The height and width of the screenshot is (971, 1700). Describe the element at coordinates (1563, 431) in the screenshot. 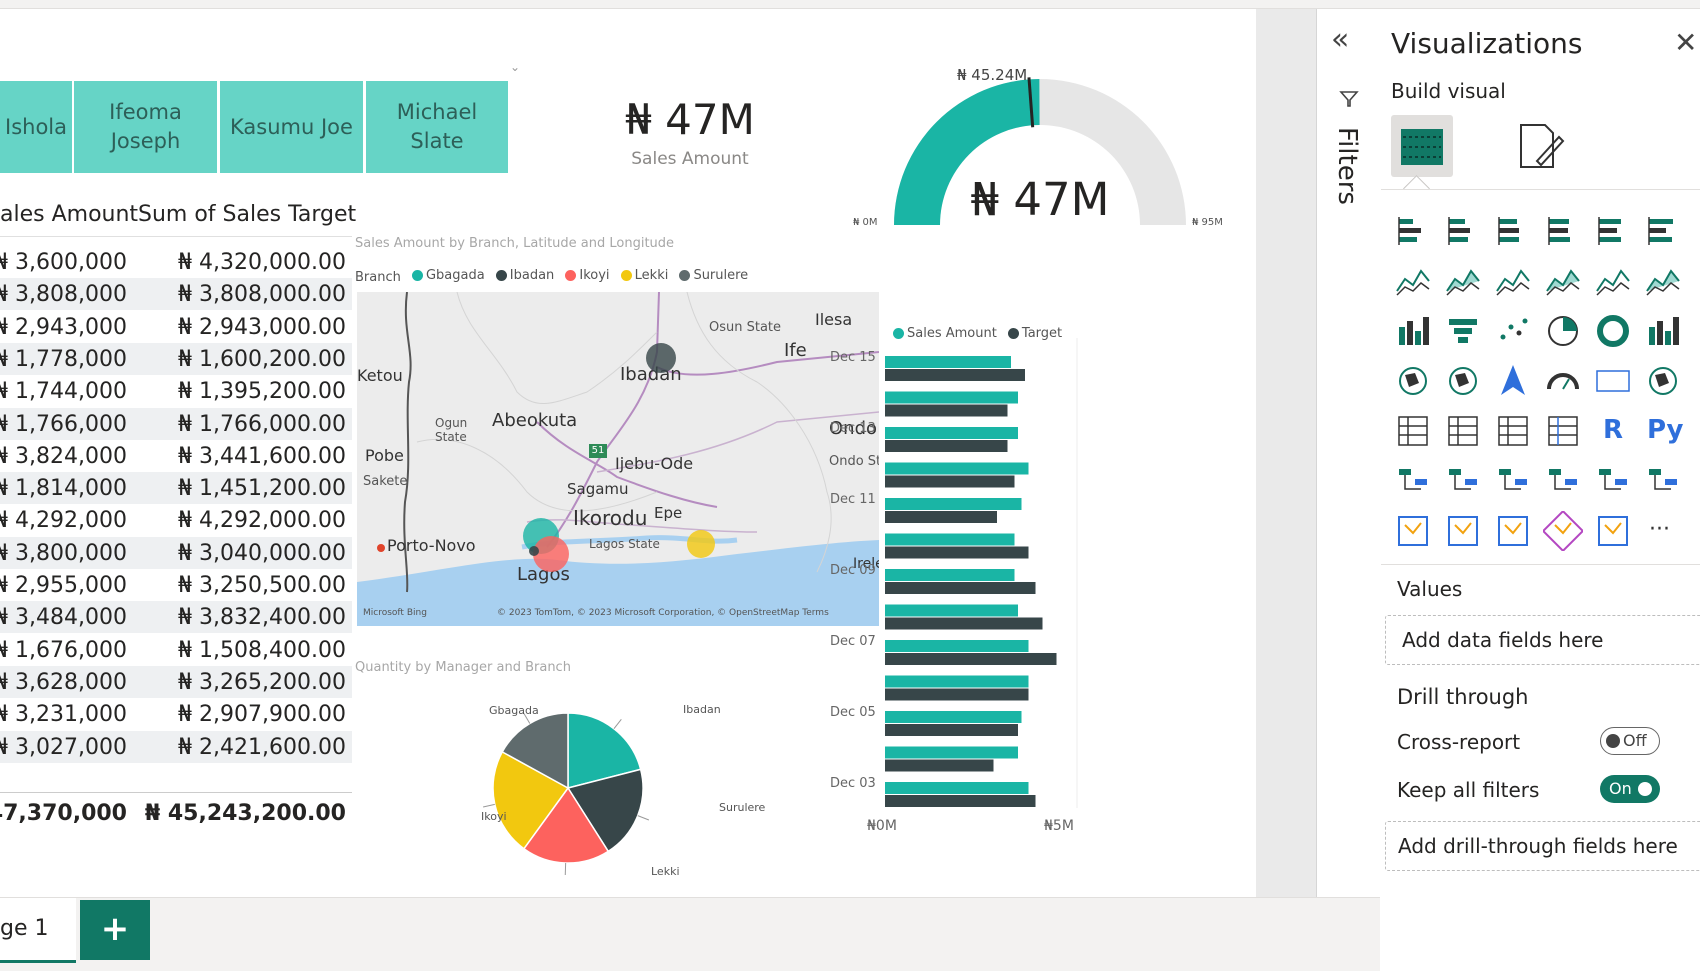

I see `matrix-icon` at that location.